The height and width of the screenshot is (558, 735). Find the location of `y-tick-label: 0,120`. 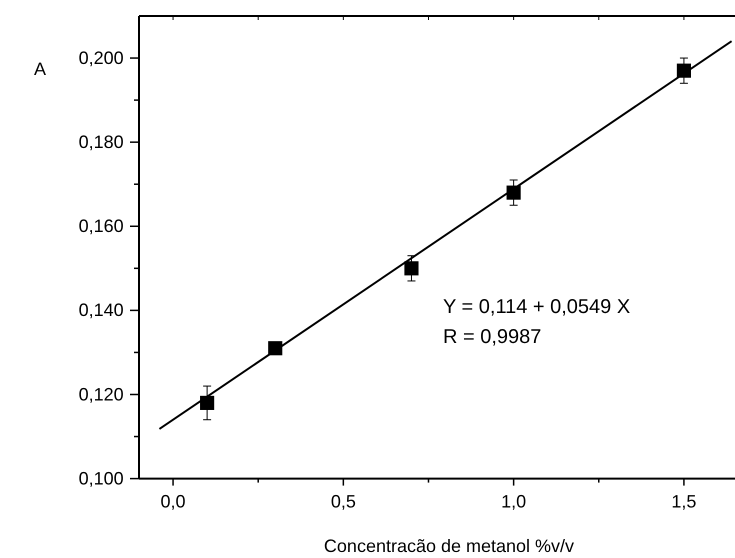

y-tick-label: 0,120 is located at coordinates (101, 394).